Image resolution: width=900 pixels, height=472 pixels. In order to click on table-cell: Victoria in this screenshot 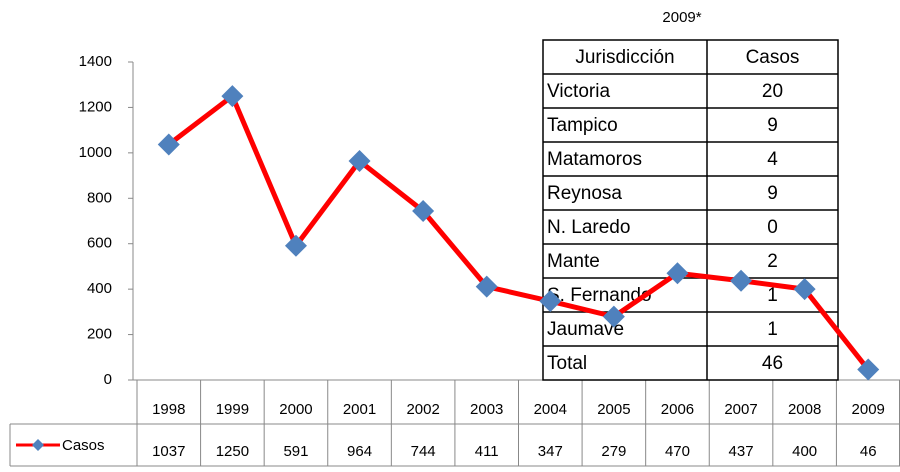, I will do `click(578, 91)`.